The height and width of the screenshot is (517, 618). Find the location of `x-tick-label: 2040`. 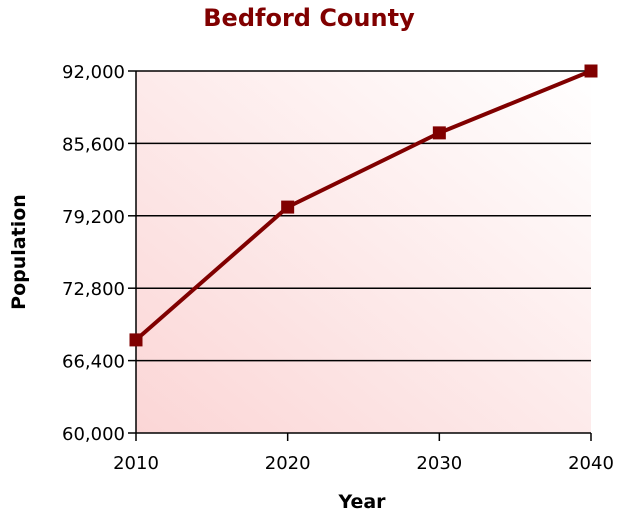

x-tick-label: 2040 is located at coordinates (591, 463).